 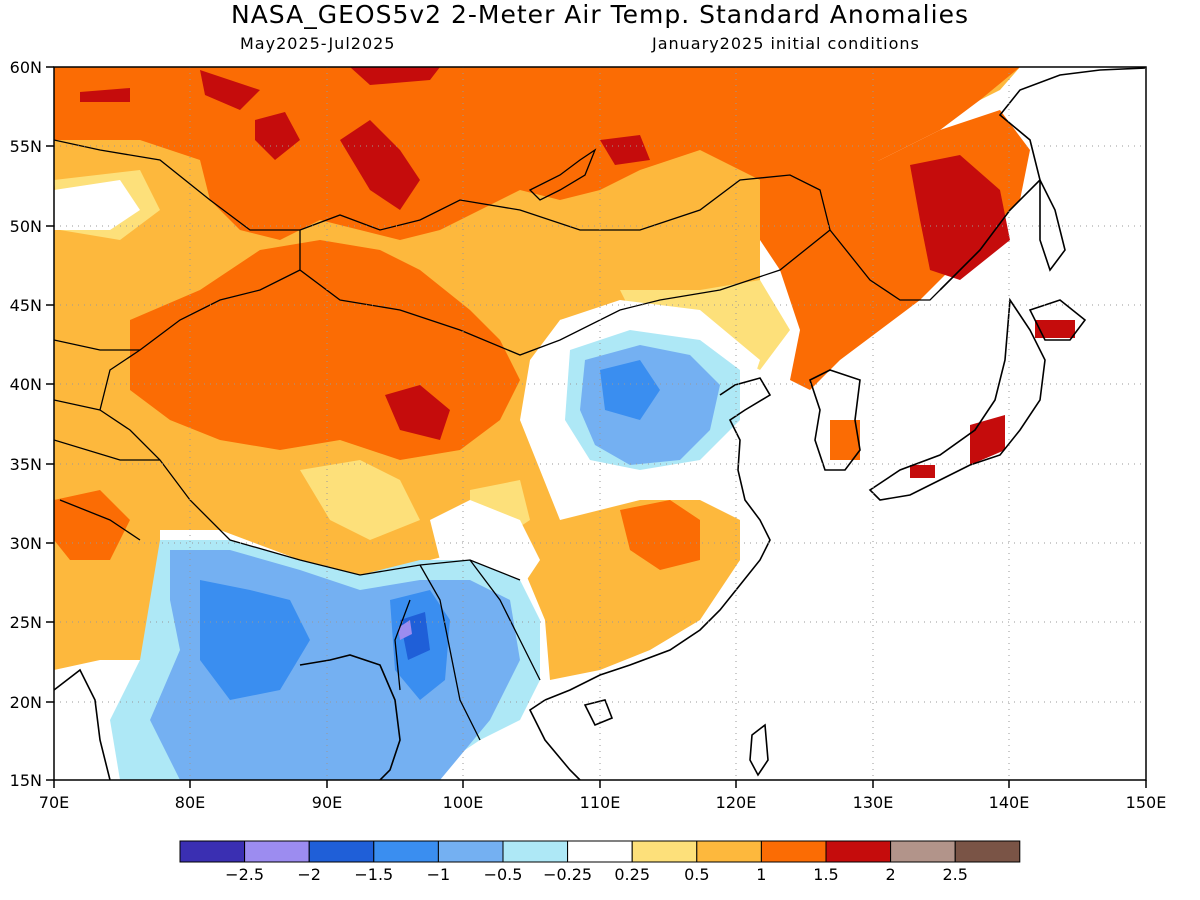 I want to click on lat-label: 55N, so click(x=26, y=146).